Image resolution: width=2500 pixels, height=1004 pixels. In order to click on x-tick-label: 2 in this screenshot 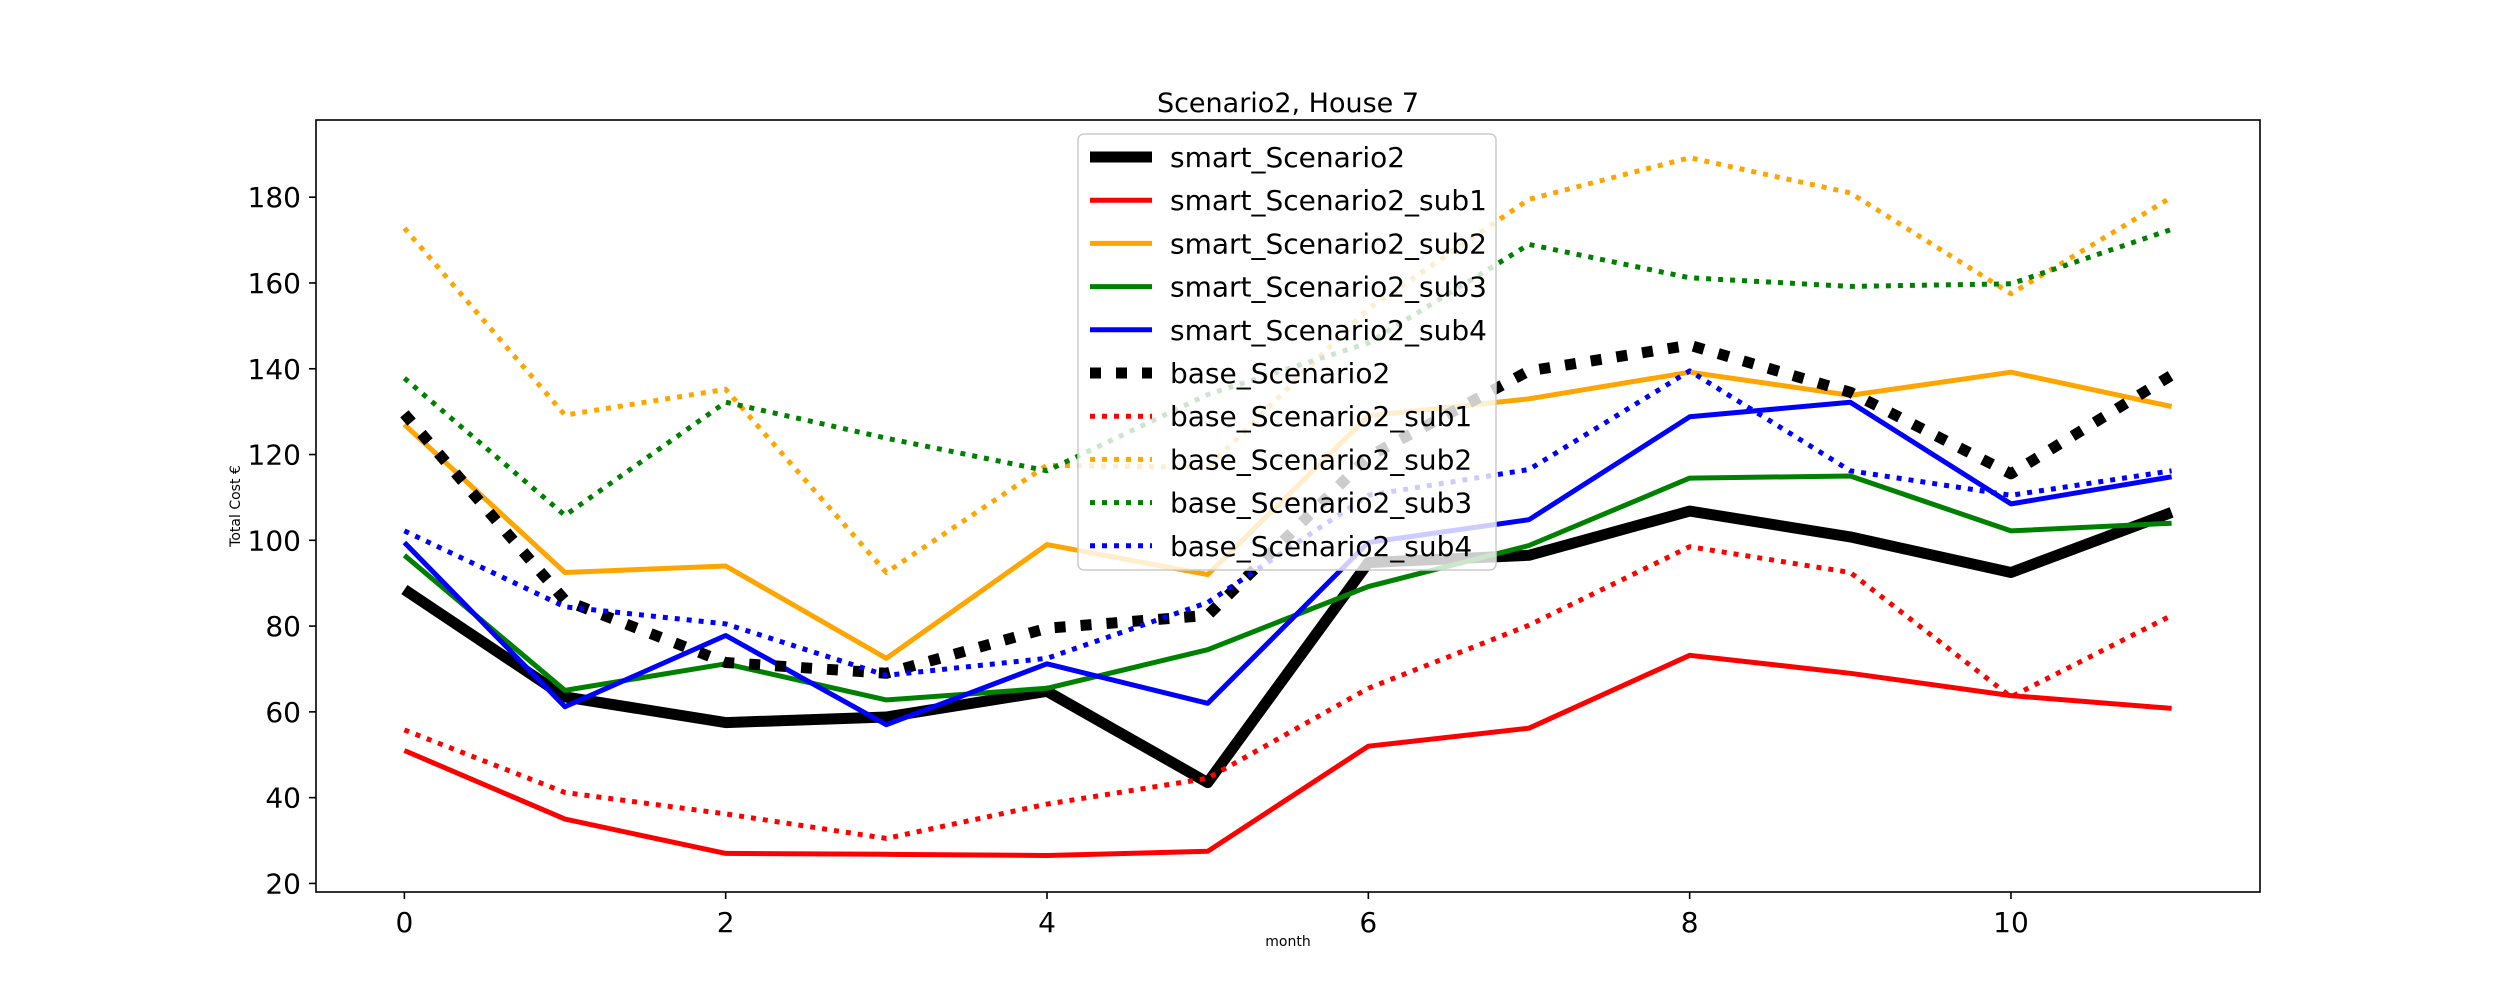, I will do `click(726, 922)`.